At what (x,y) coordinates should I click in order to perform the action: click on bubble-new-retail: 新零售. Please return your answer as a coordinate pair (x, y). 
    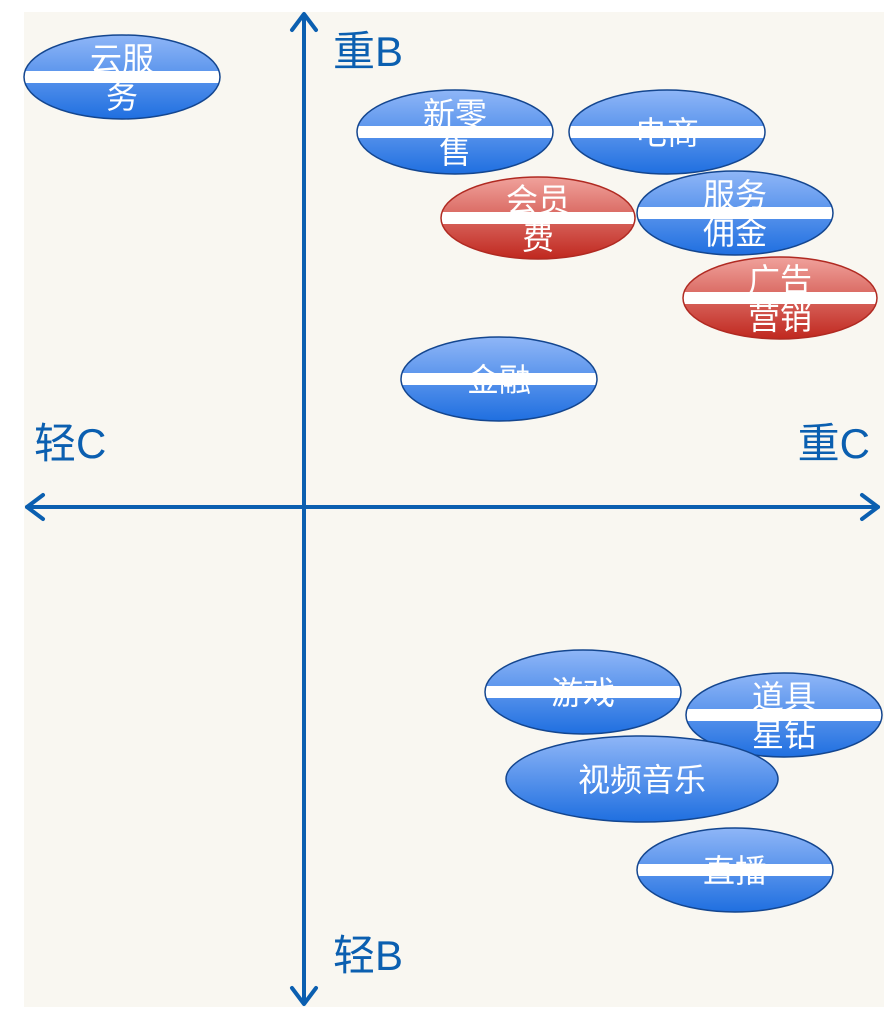
    Looking at the image, I should click on (455, 132).